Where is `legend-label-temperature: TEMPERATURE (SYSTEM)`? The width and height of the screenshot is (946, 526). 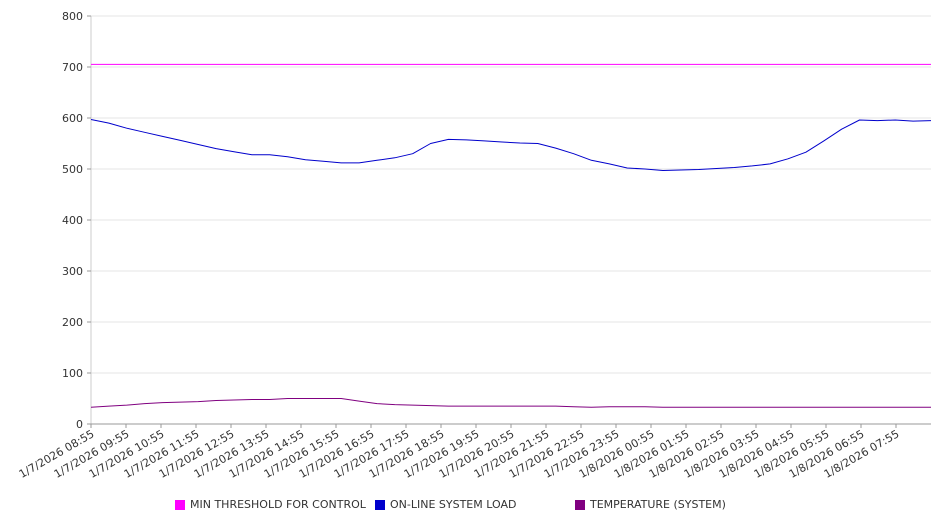 legend-label-temperature: TEMPERATURE (SYSTEM) is located at coordinates (658, 504).